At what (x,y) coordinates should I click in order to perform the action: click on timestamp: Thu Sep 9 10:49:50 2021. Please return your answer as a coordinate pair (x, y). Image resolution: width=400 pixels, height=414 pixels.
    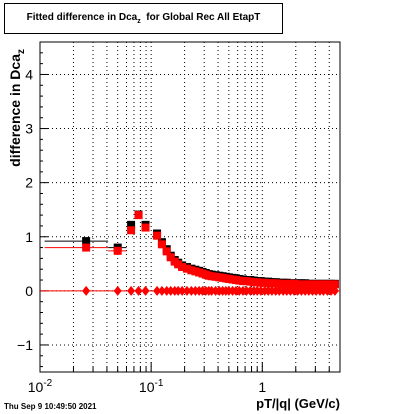
    Looking at the image, I should click on (50, 406).